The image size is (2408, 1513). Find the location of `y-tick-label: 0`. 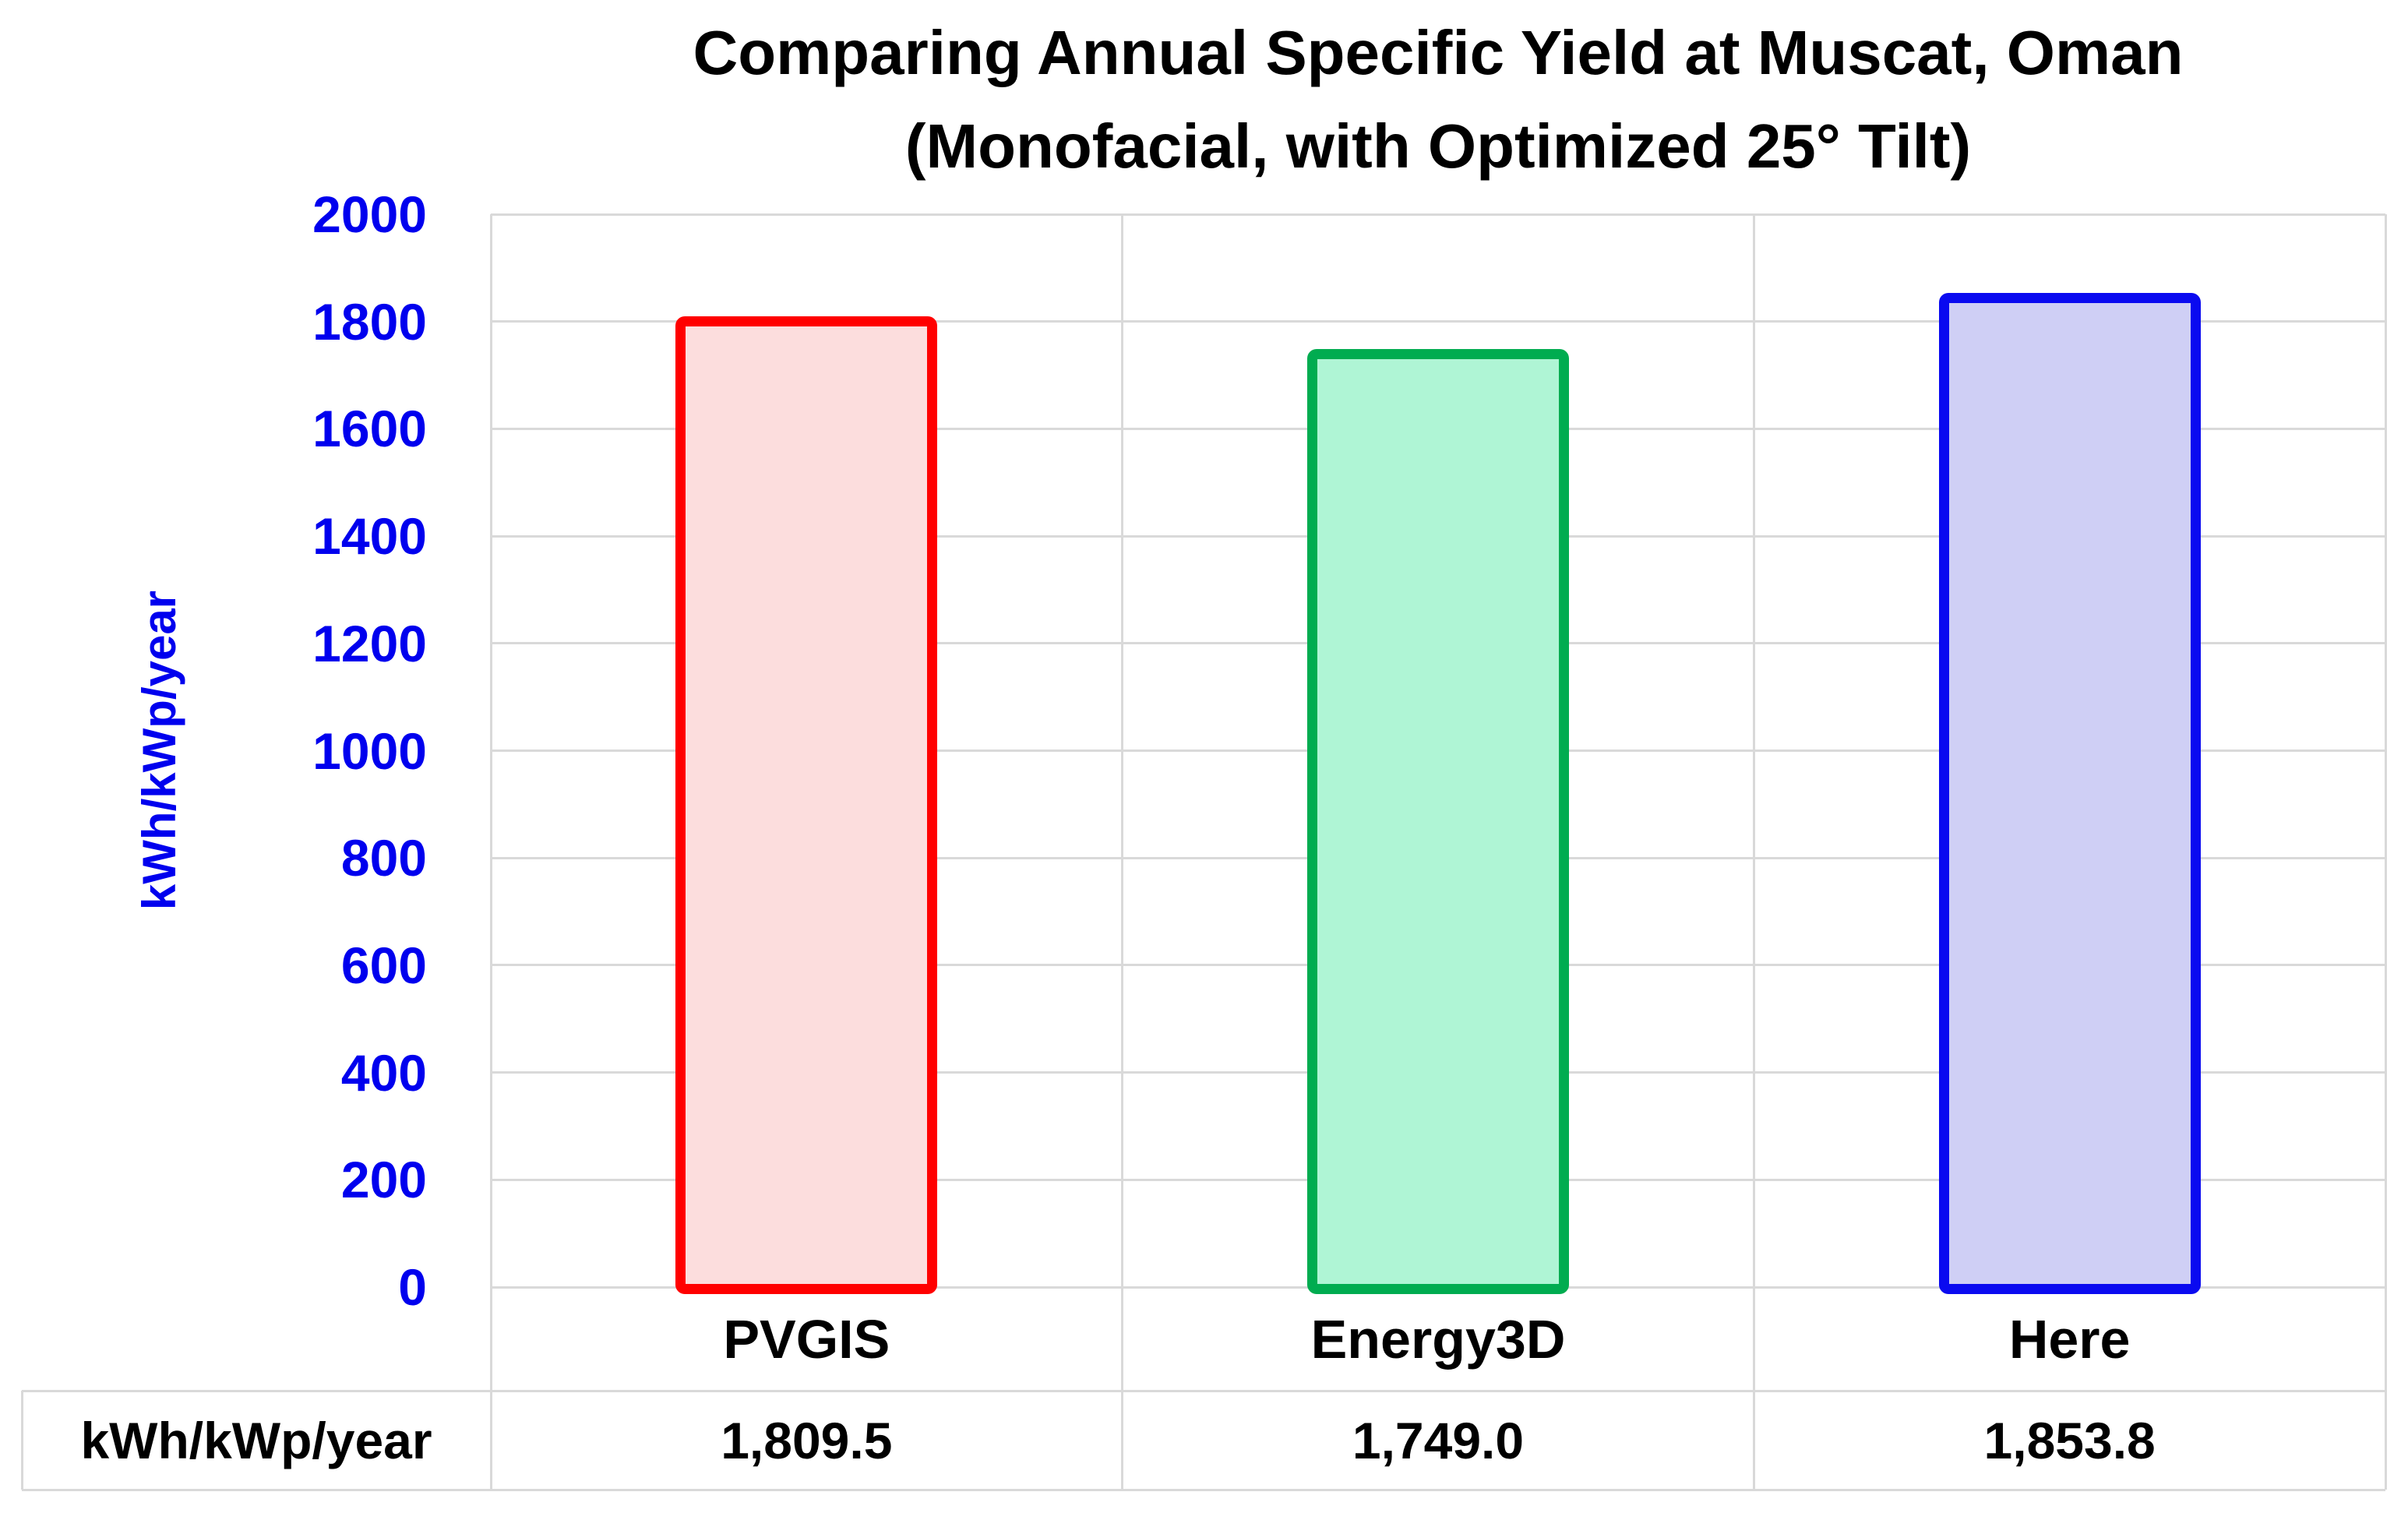

y-tick-label: 0 is located at coordinates (412, 1287).